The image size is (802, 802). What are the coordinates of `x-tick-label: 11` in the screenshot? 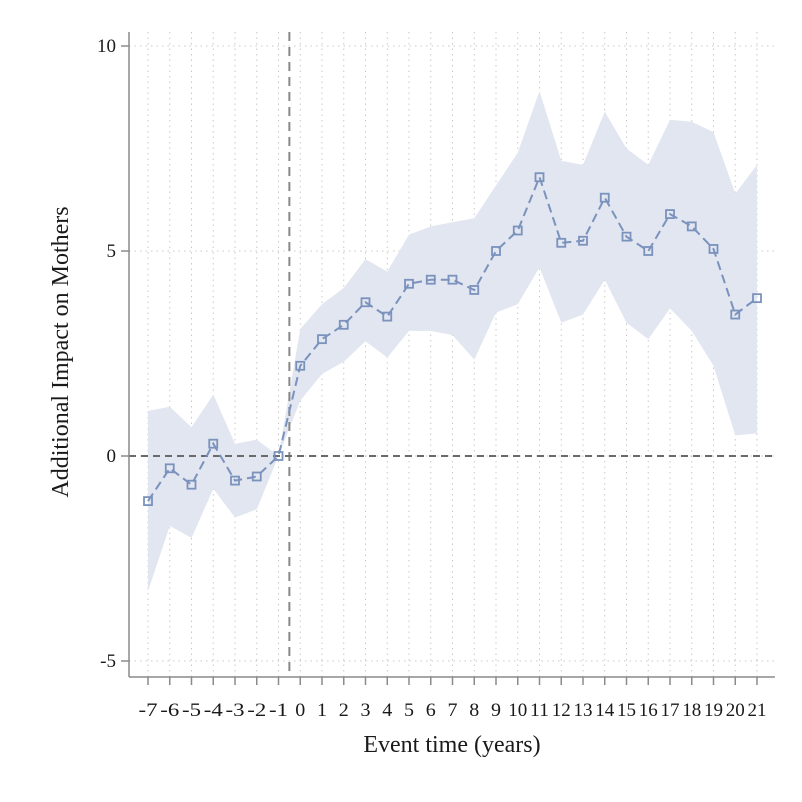 It's located at (539, 710).